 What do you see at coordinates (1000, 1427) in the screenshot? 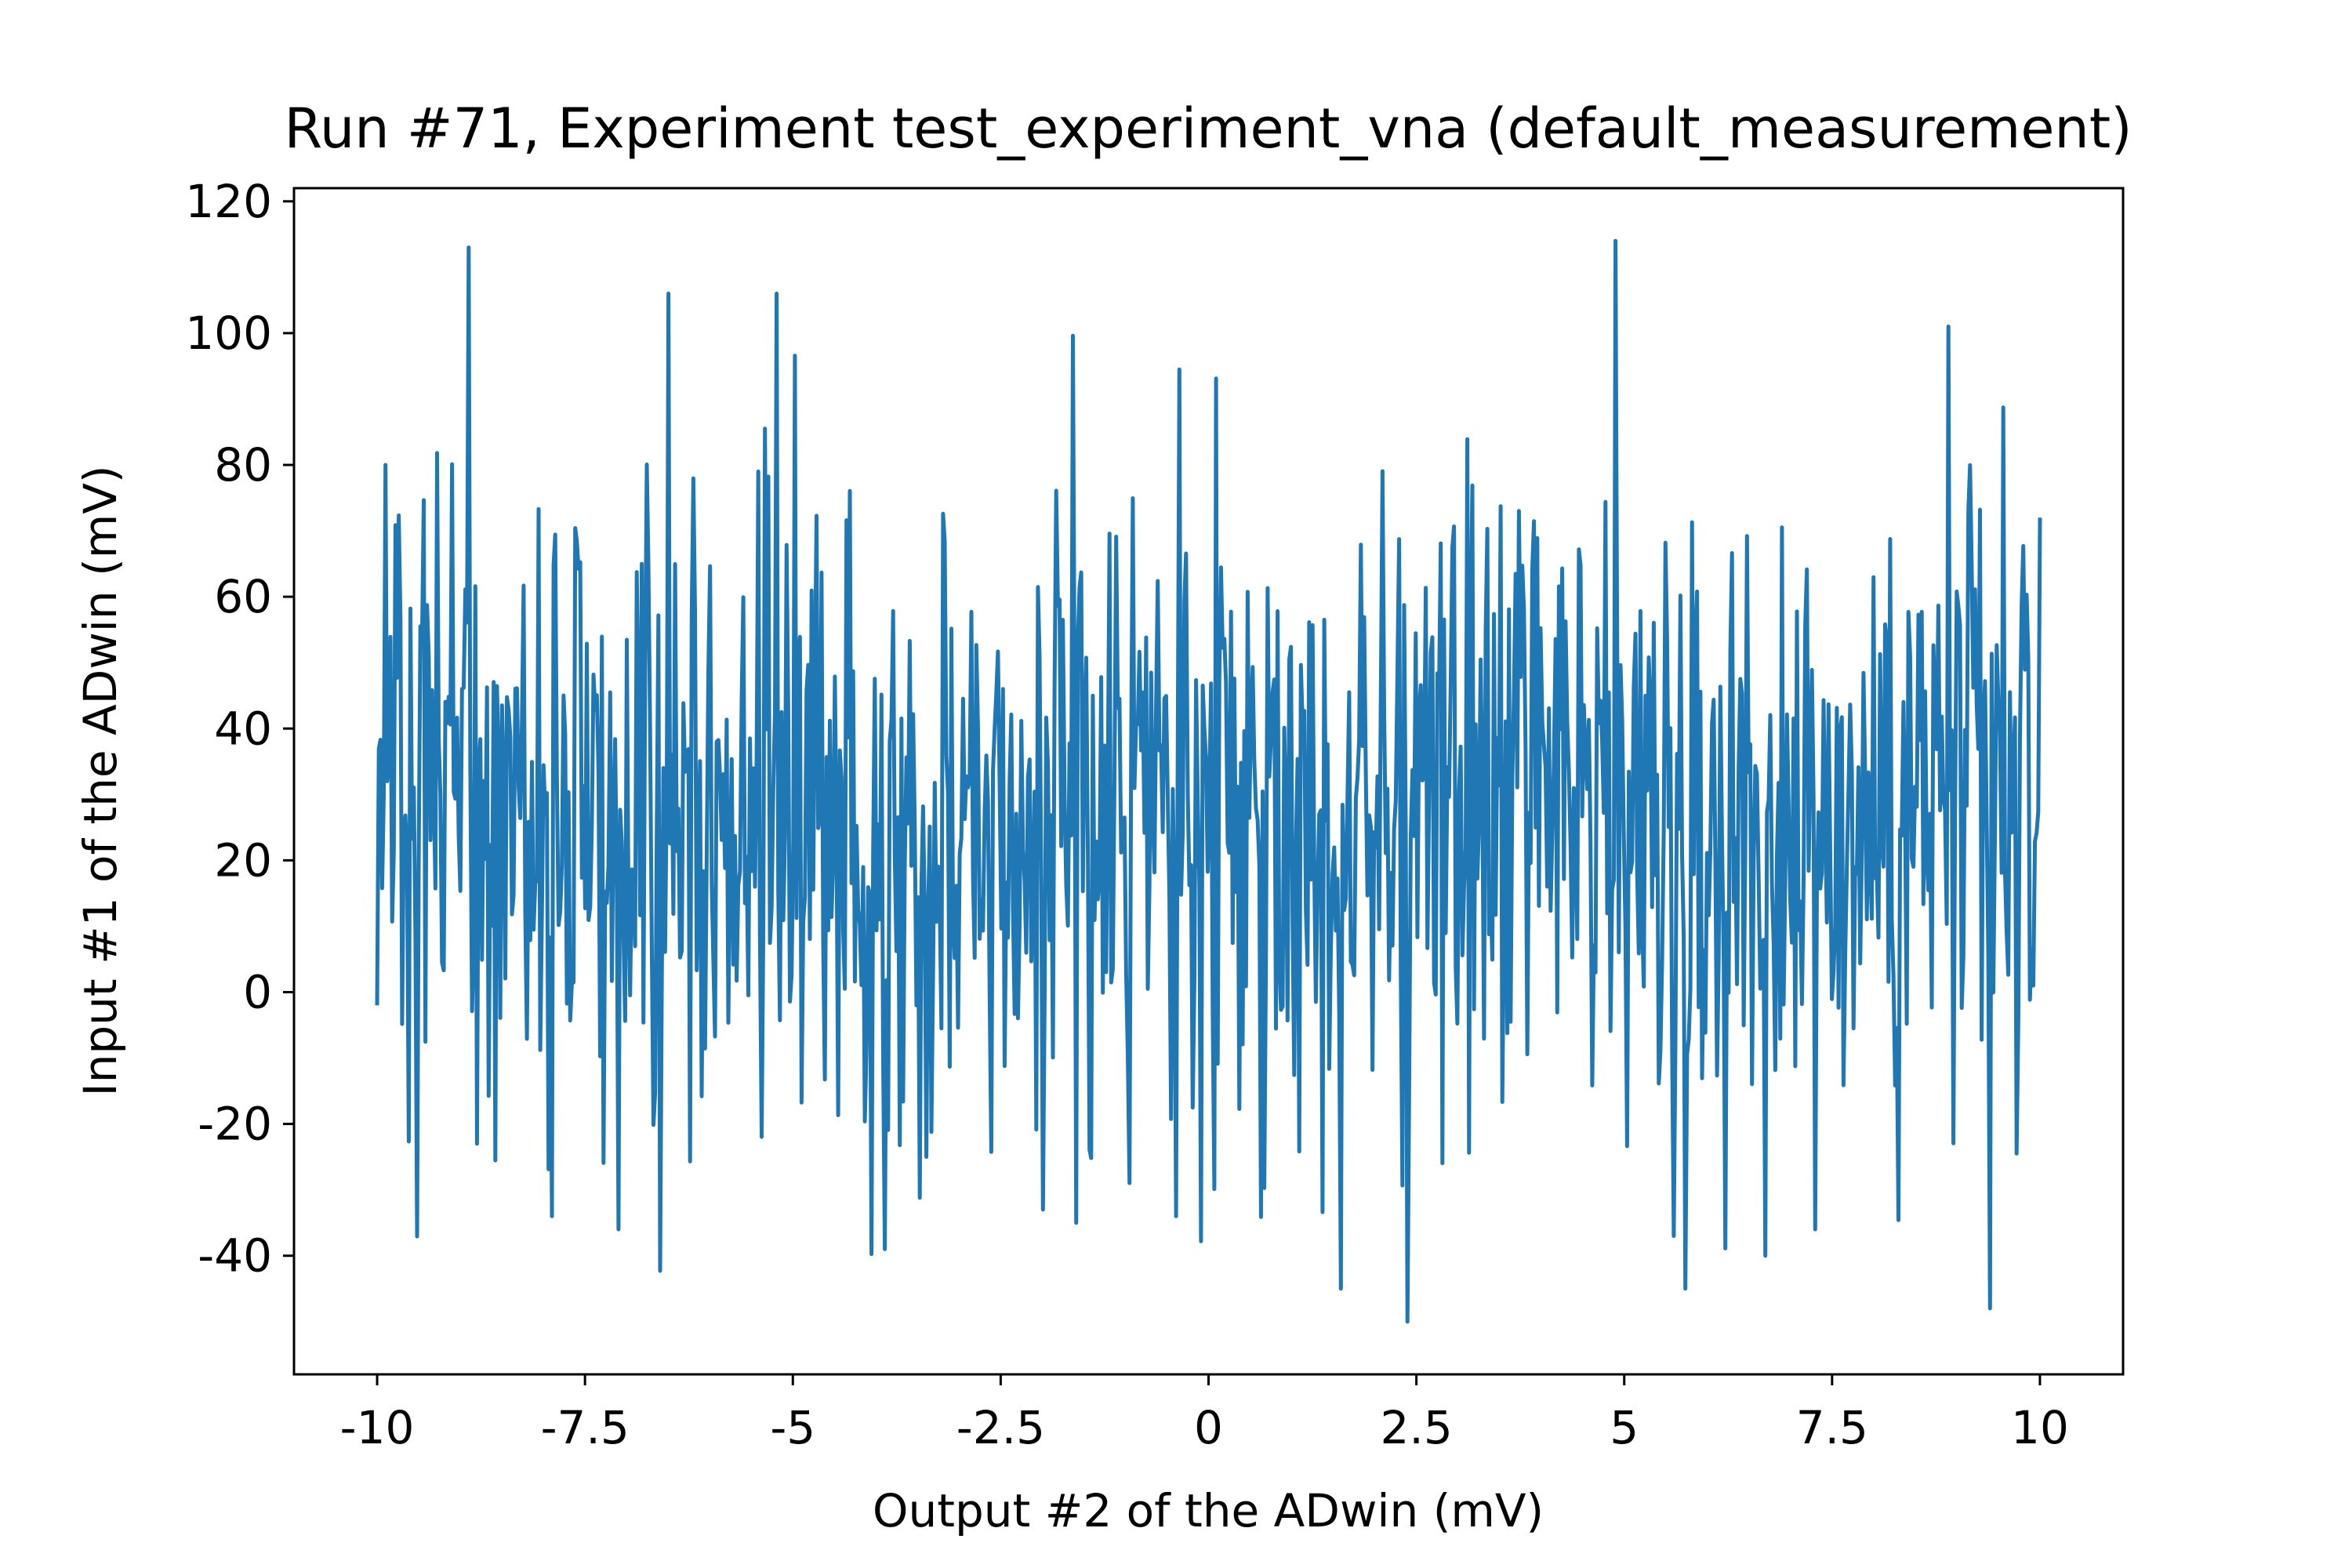
I see `x-tick-label: -2.5` at bounding box center [1000, 1427].